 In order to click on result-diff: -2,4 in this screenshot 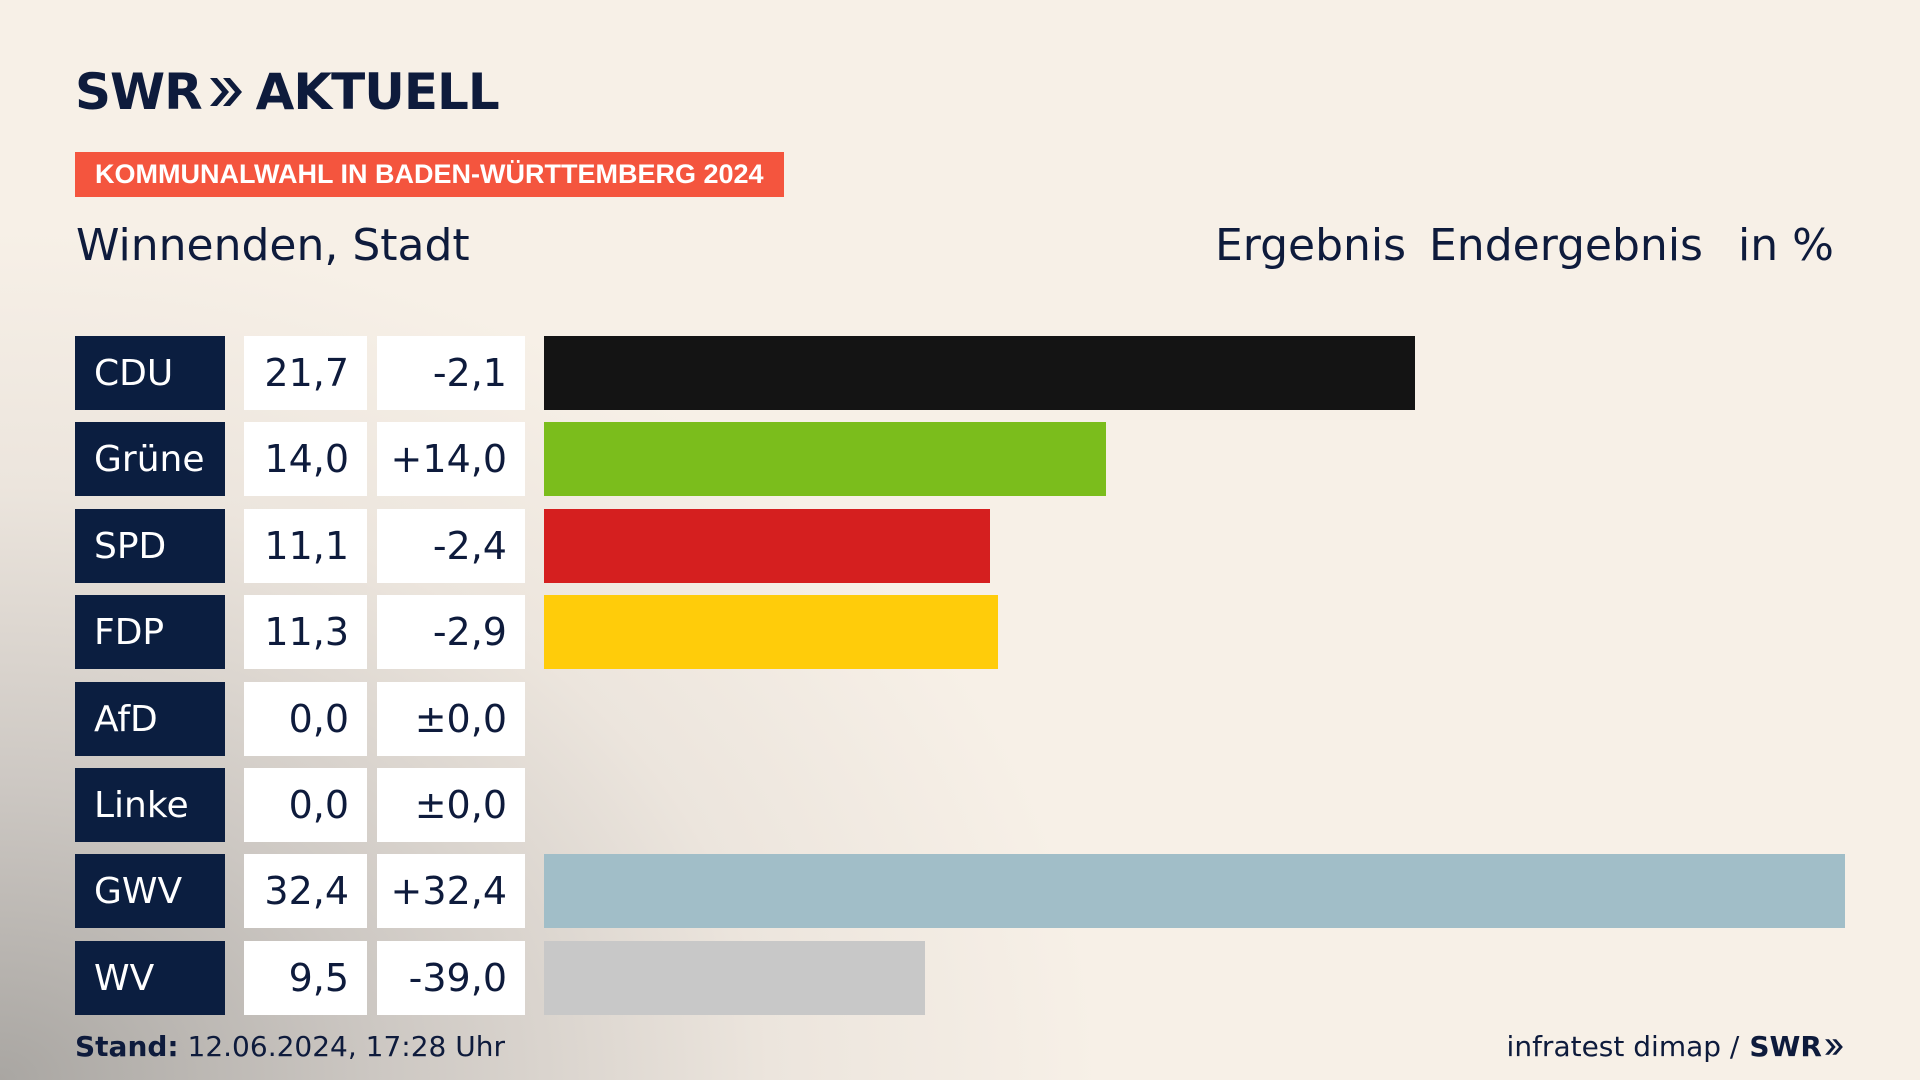, I will do `click(451, 546)`.